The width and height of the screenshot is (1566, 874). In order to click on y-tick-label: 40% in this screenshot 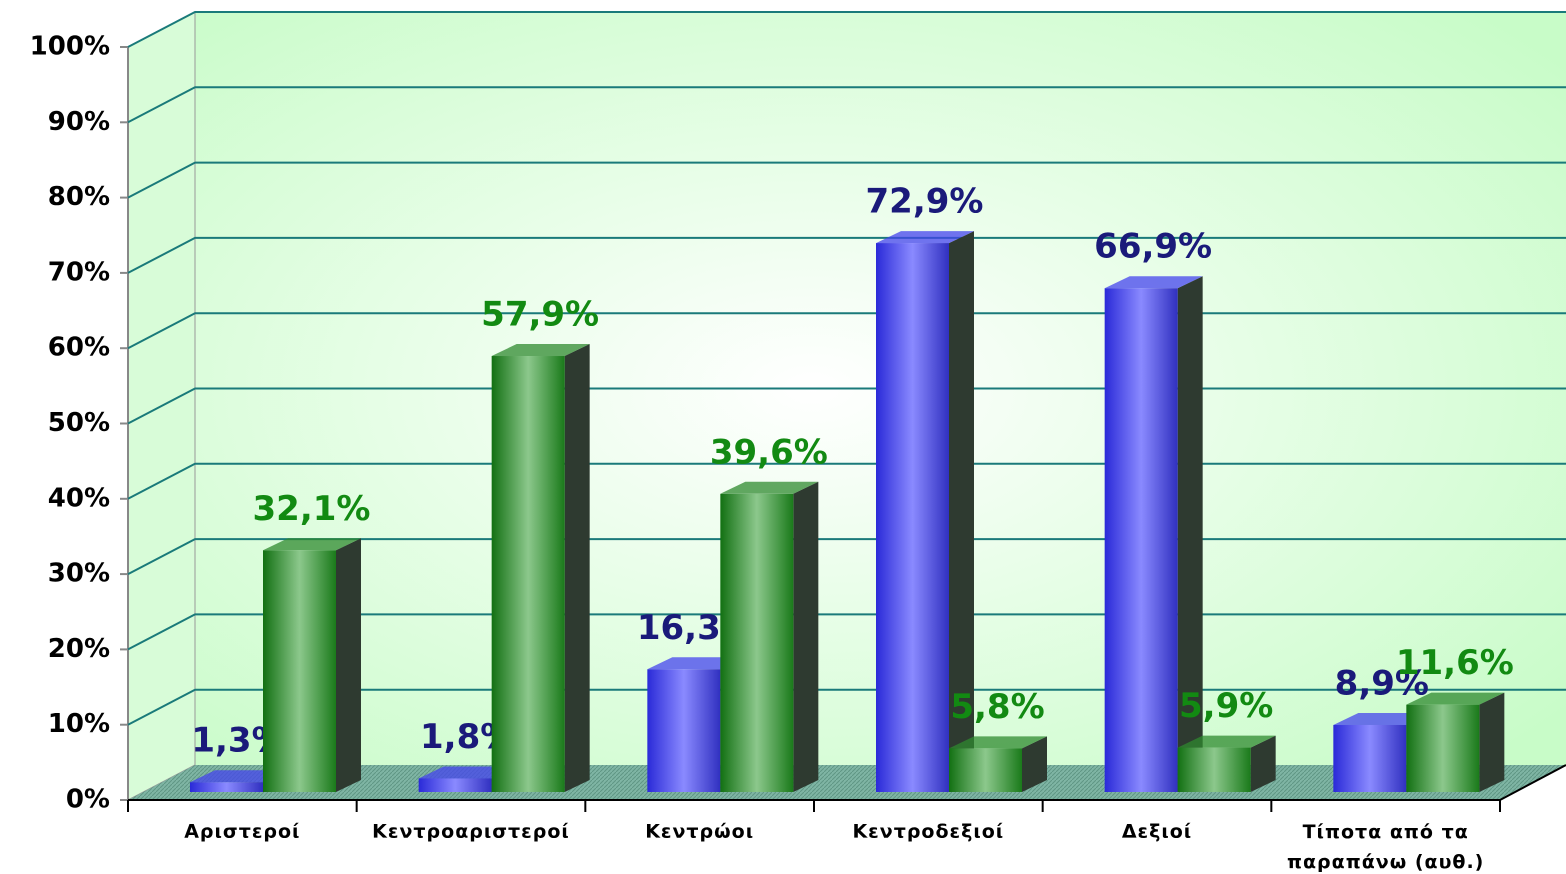, I will do `click(79, 498)`.